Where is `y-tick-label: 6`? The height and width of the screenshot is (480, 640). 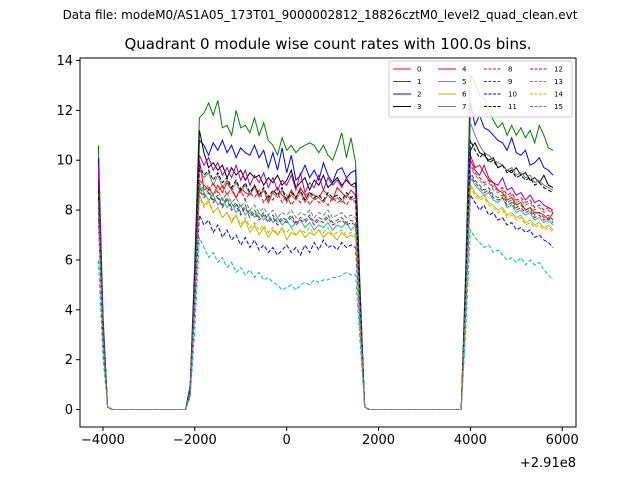
y-tick-label: 6 is located at coordinates (69, 260).